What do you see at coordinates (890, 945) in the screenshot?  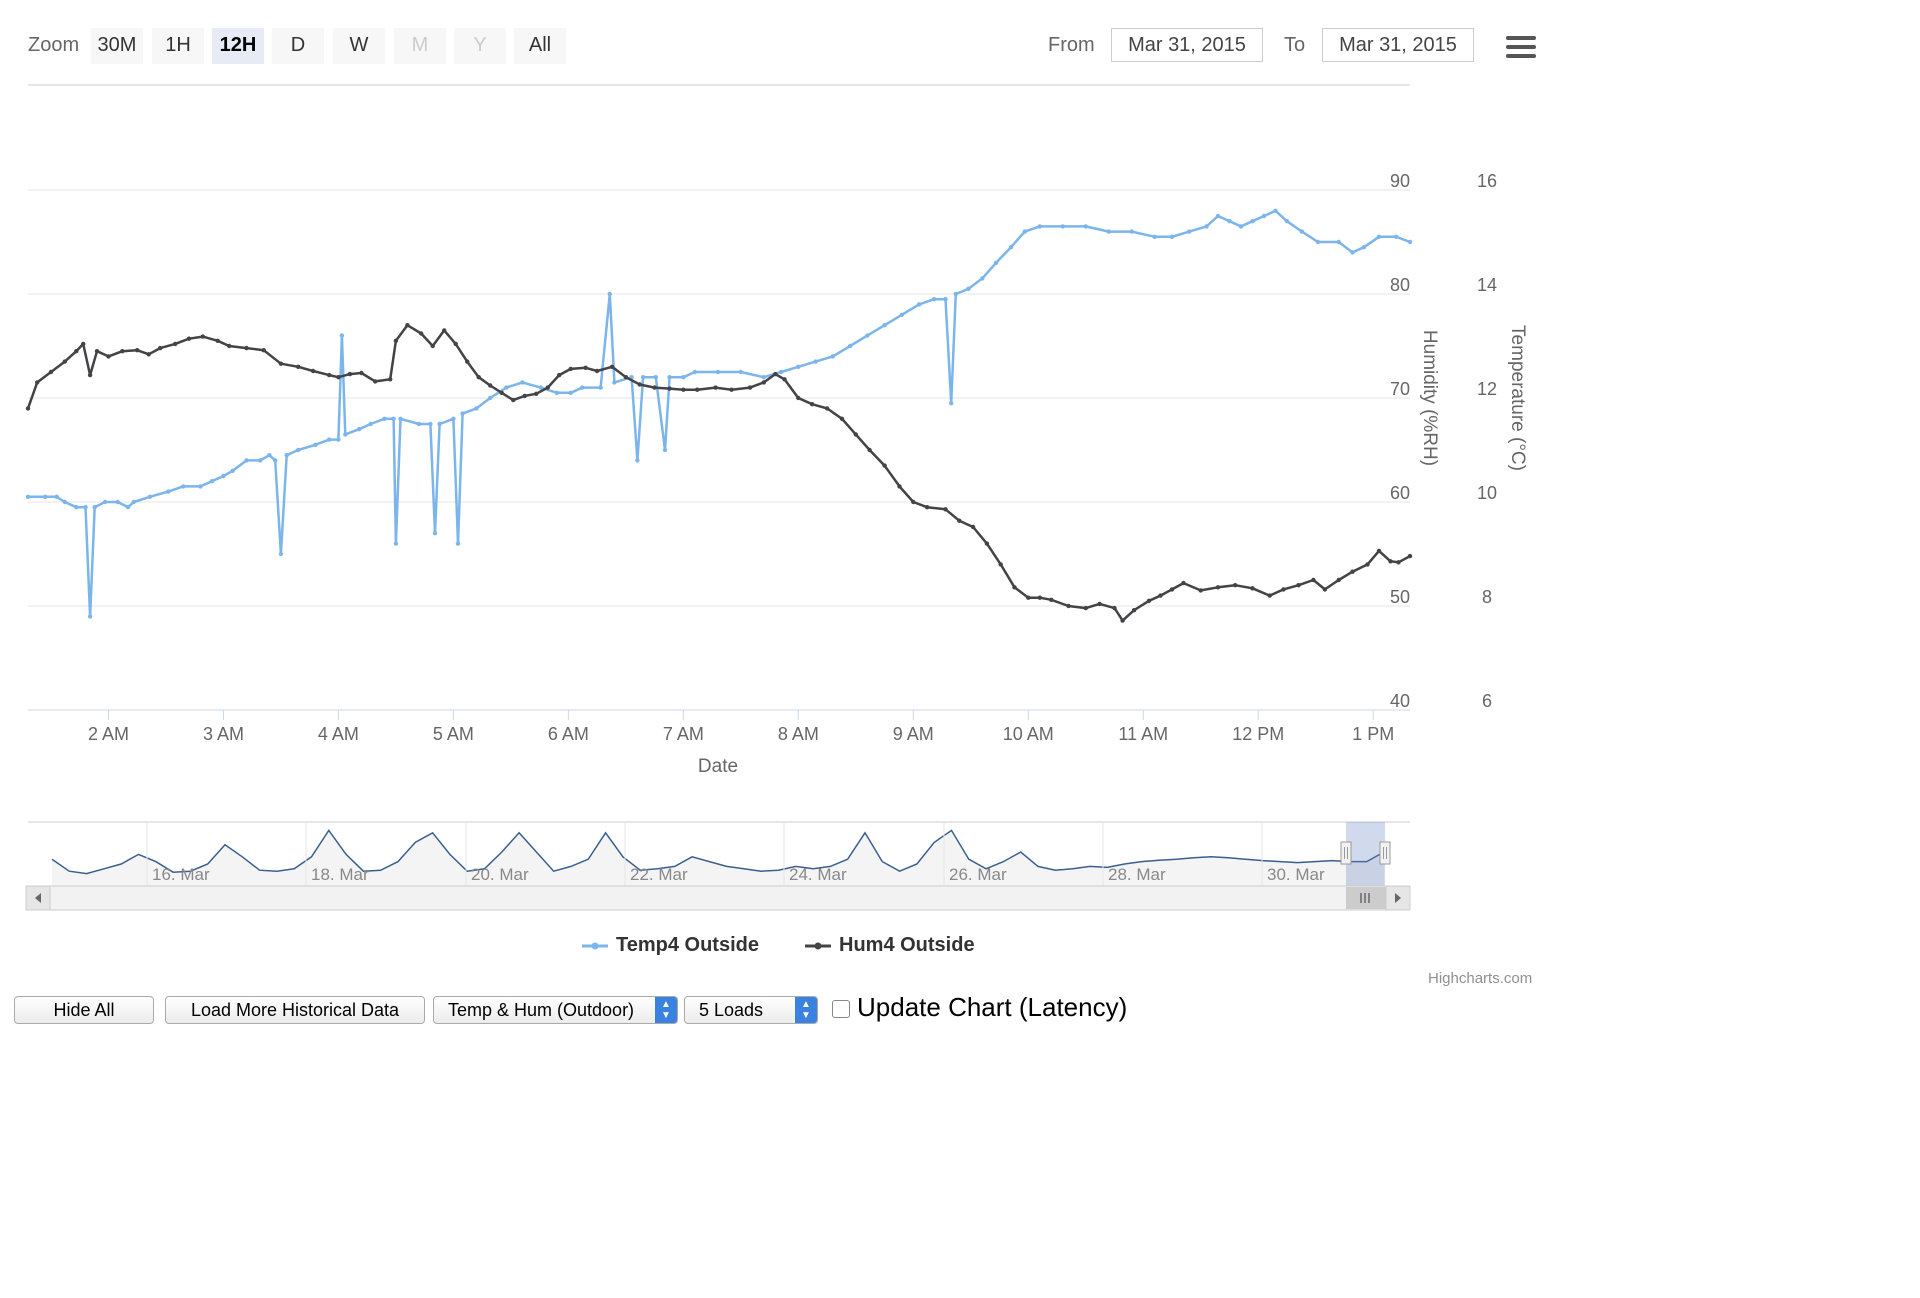 I see `legend-item-hum4: Hum4 Outside` at bounding box center [890, 945].